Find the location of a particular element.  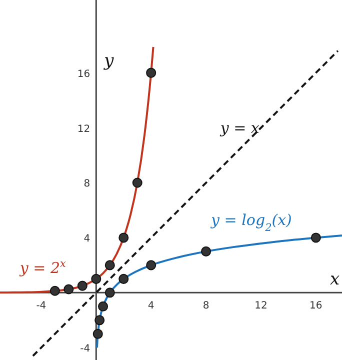

x-tick-label: -4 is located at coordinates (41, 306).